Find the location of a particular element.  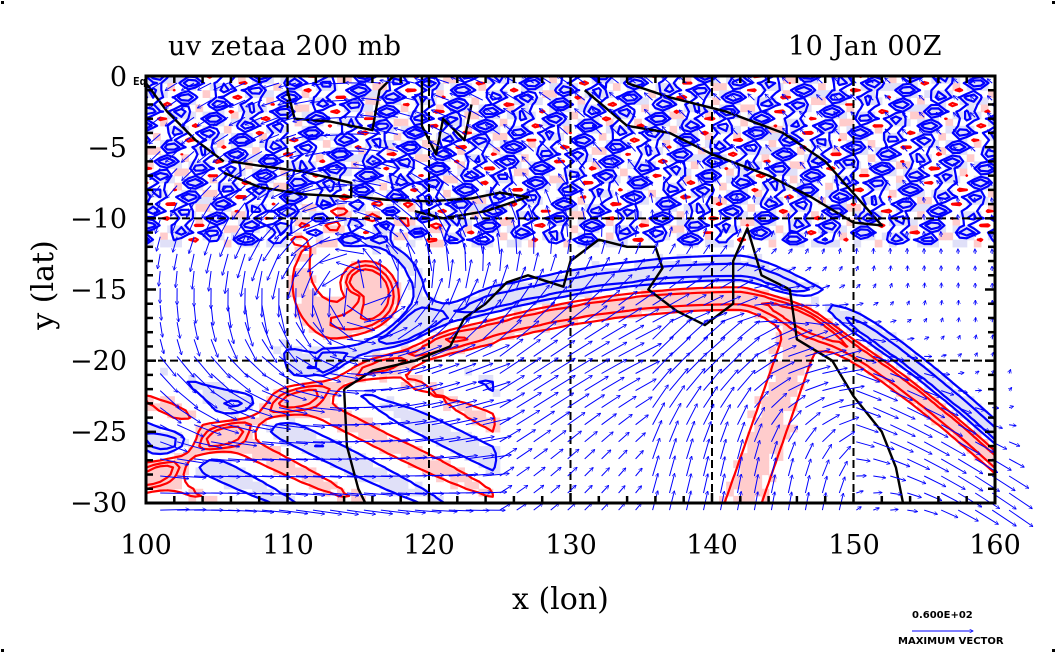

chart-title-right: 10 Jan 00Z is located at coordinates (865, 46).